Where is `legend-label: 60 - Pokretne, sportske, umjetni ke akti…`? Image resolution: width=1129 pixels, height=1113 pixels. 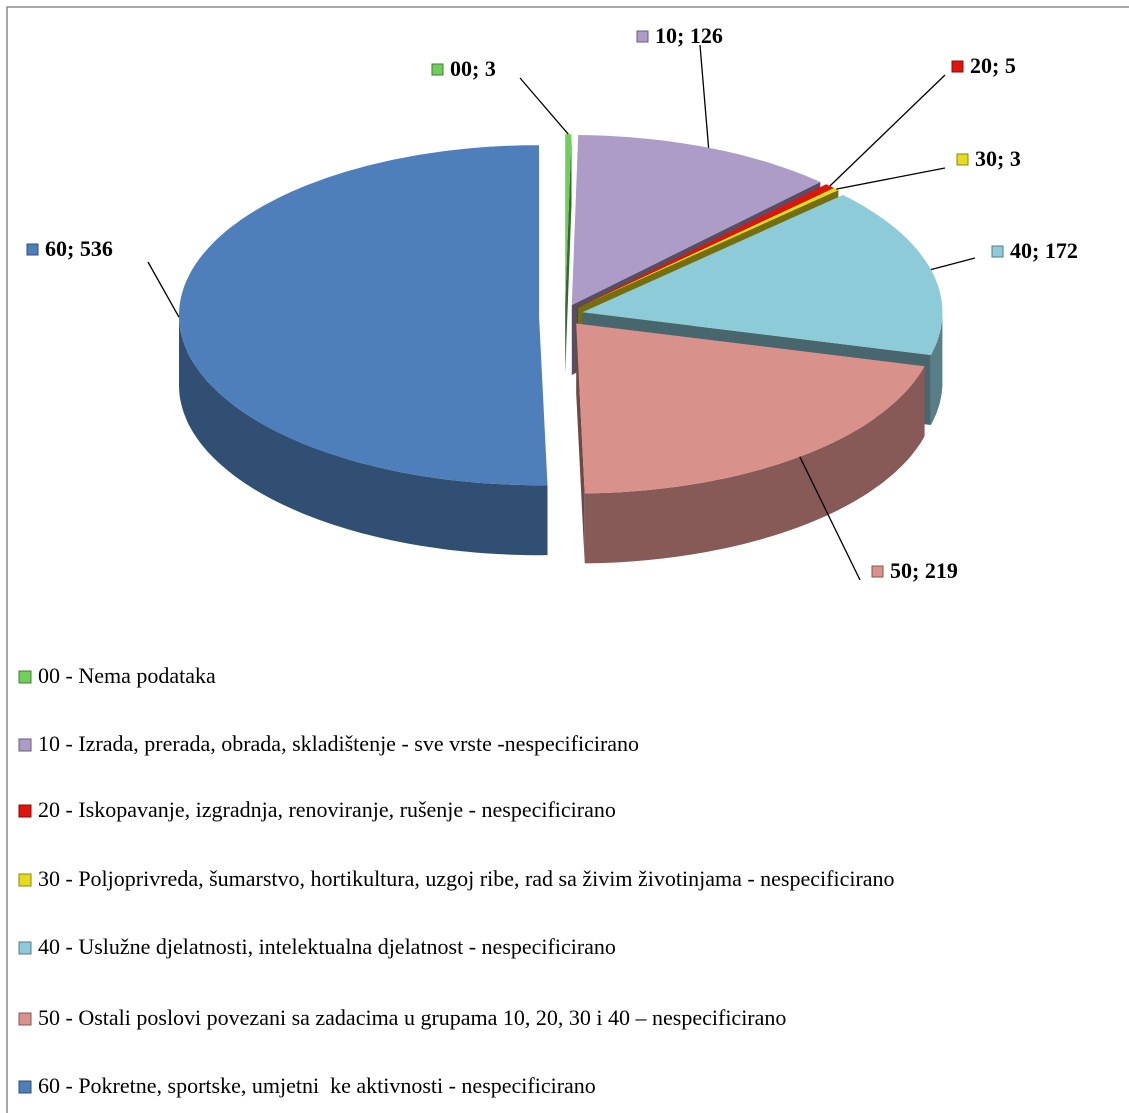 legend-label: 60 - Pokretne, sportske, umjetni ke akti… is located at coordinates (317, 1085).